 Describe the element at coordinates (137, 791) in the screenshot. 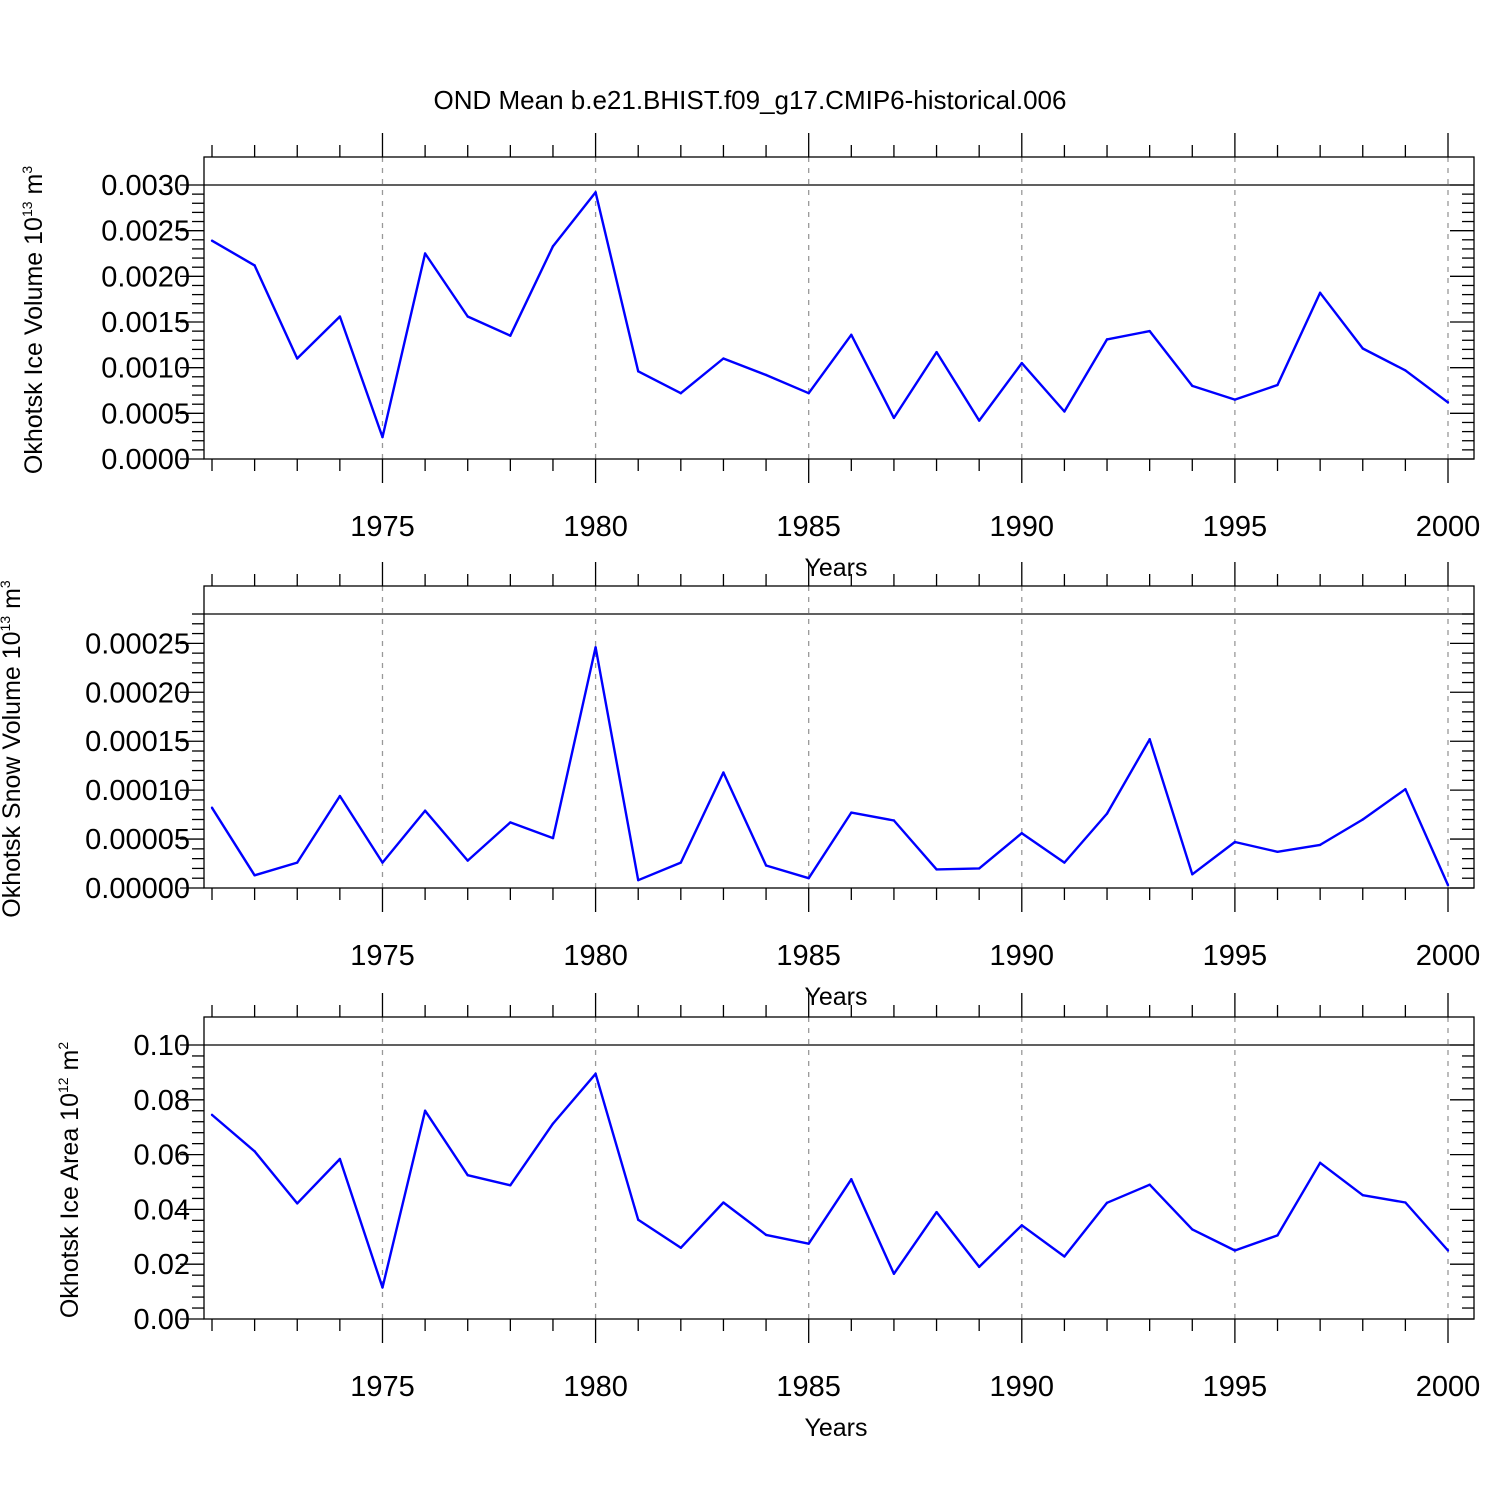

I see `y-tick-label: 0.00010` at that location.